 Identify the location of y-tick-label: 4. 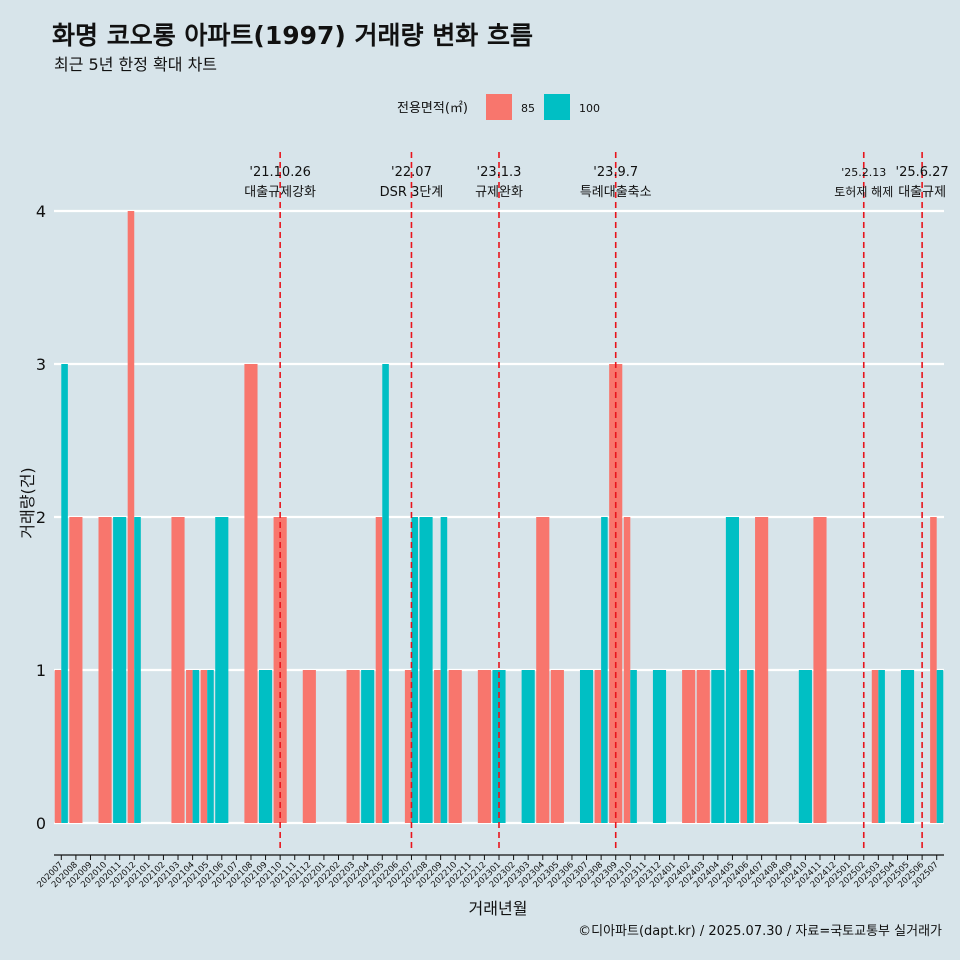
(41, 211).